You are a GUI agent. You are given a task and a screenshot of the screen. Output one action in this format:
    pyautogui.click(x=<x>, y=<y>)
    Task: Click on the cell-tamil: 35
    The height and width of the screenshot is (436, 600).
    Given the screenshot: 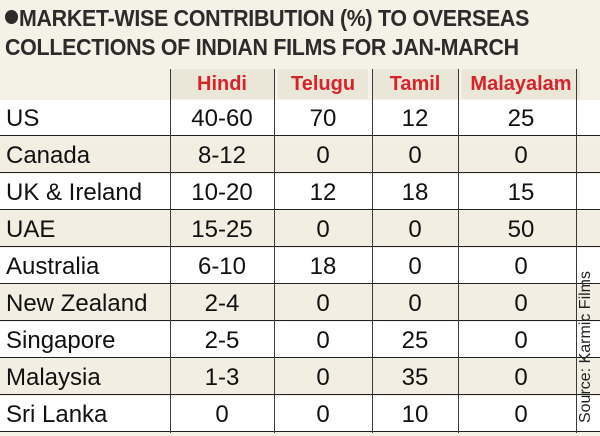 What is the action you would take?
    pyautogui.click(x=415, y=377)
    